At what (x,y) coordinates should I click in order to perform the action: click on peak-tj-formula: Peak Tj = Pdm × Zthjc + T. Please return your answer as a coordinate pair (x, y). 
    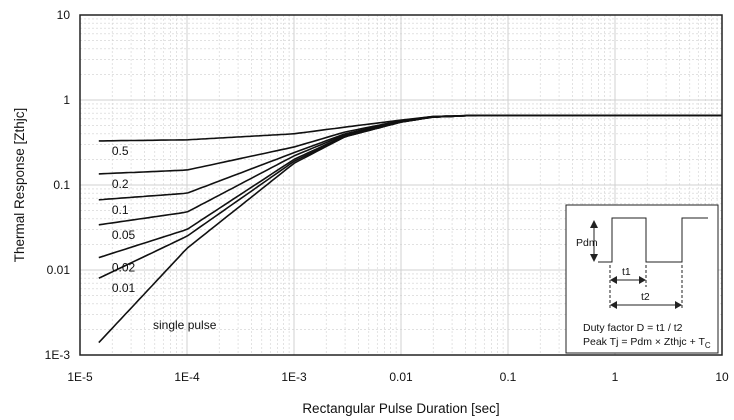
    Looking at the image, I should click on (644, 342).